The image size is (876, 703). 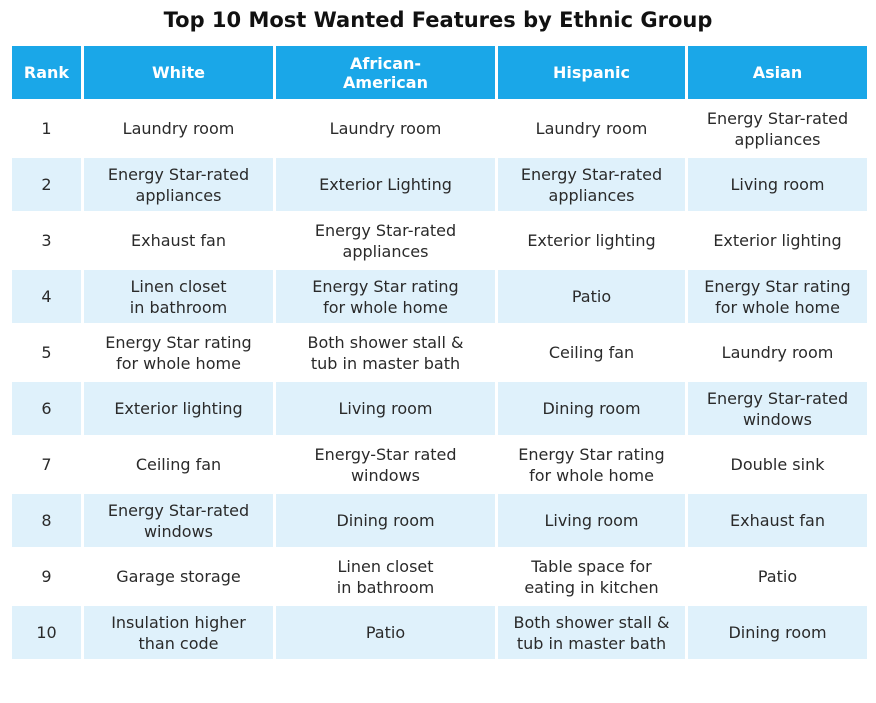 I want to click on cell-asian: Laundry room, so click(x=777, y=352).